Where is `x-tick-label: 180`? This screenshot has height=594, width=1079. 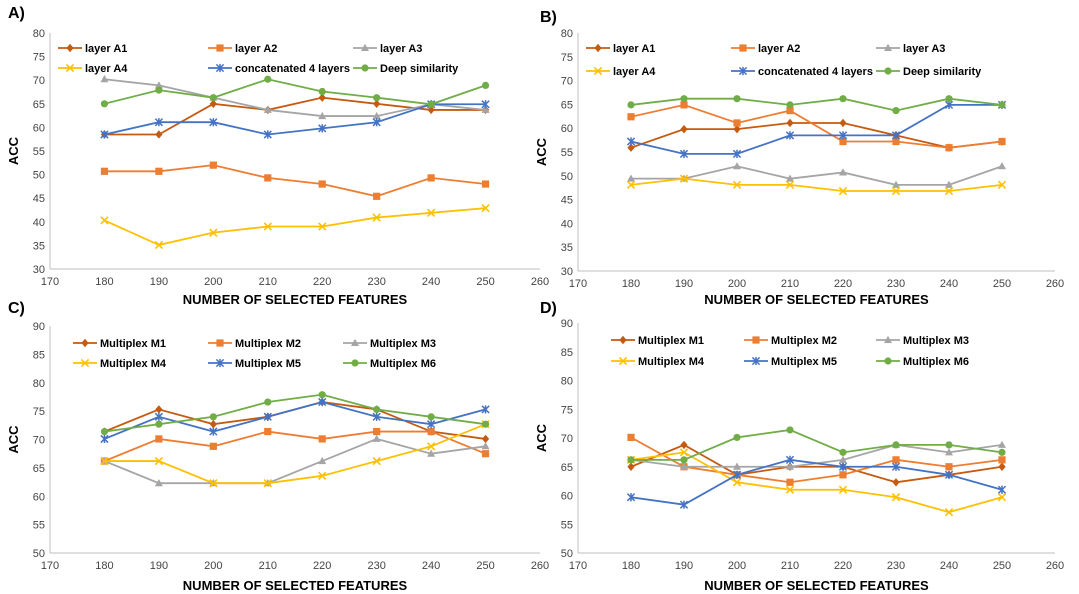 x-tick-label: 180 is located at coordinates (104, 566).